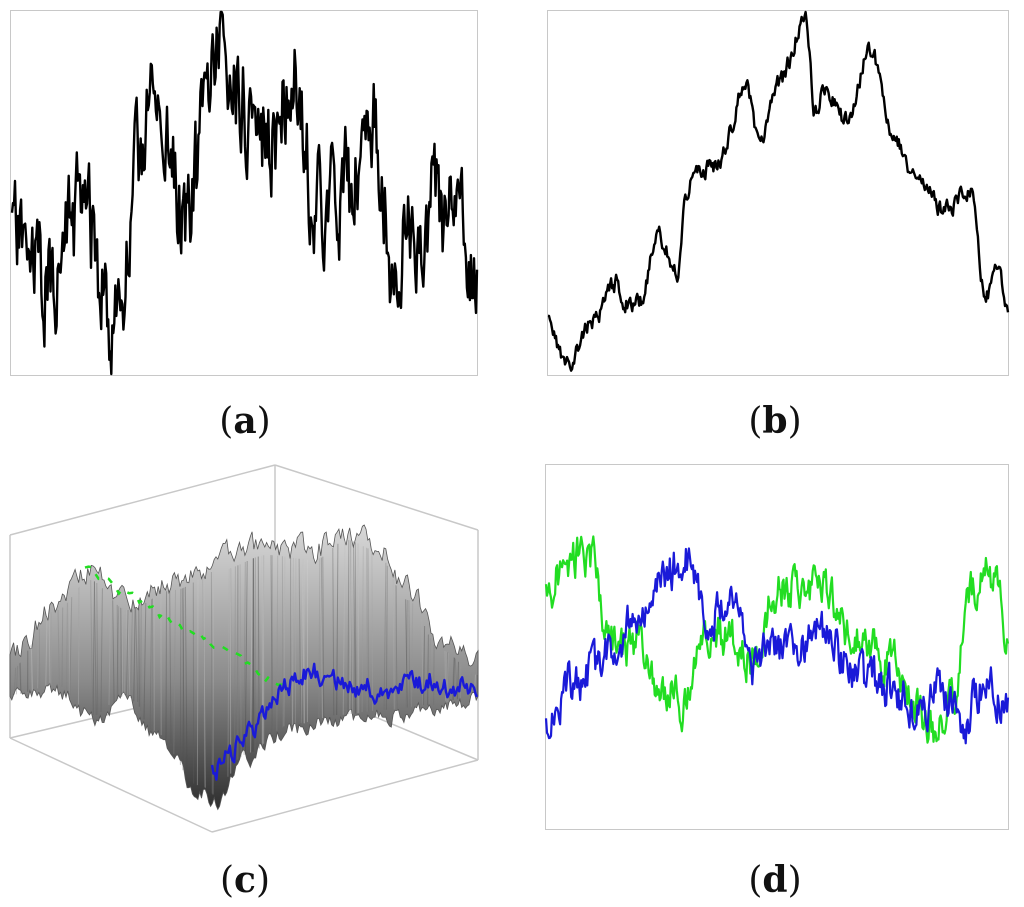 The height and width of the screenshot is (907, 1024). Describe the element at coordinates (226, 421) in the screenshot. I see `caption-a-open: (` at that location.